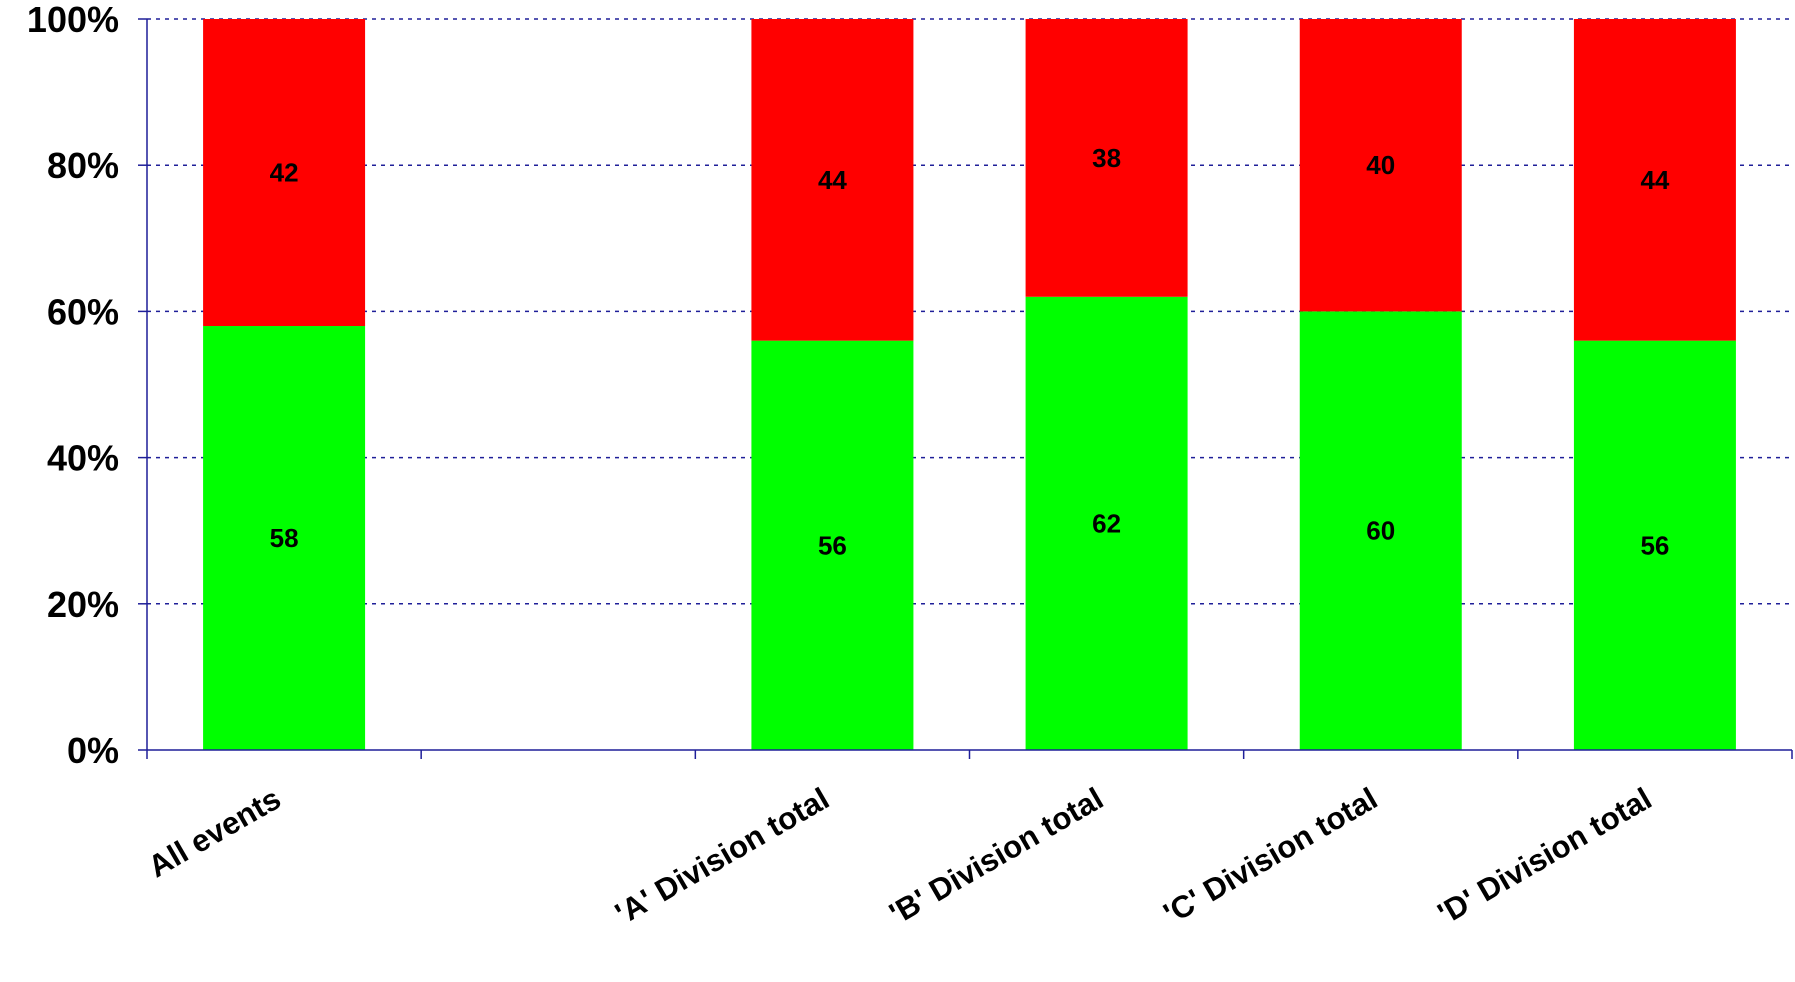  Describe the element at coordinates (83, 604) in the screenshot. I see `y-tick-label: 20%` at that location.